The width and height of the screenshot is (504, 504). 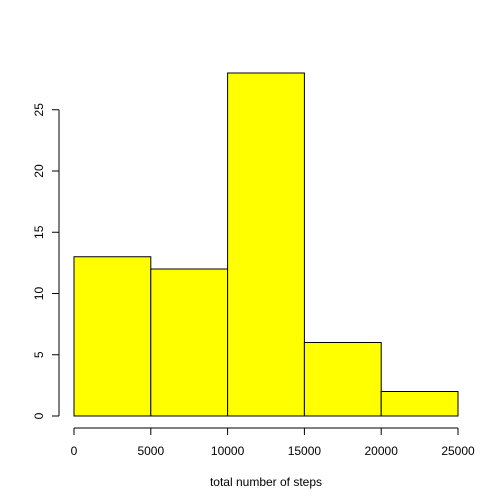 What do you see at coordinates (305, 451) in the screenshot?
I see `x-tick-label-3: 15000` at bounding box center [305, 451].